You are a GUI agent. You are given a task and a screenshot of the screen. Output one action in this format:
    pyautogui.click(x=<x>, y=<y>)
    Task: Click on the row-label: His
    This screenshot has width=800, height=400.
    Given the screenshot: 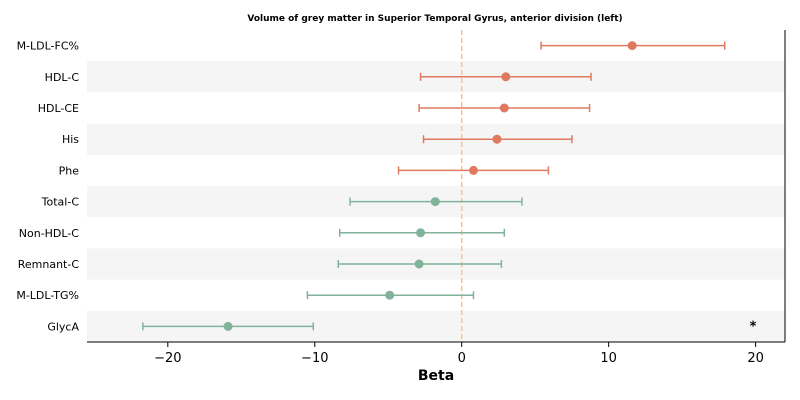 What is the action you would take?
    pyautogui.click(x=70, y=139)
    